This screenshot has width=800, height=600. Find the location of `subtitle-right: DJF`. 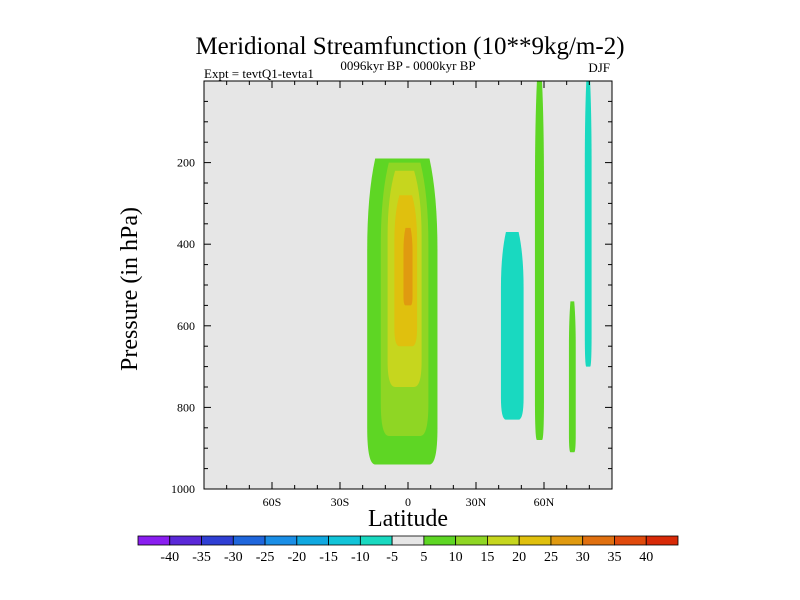

subtitle-right: DJF is located at coordinates (599, 67).